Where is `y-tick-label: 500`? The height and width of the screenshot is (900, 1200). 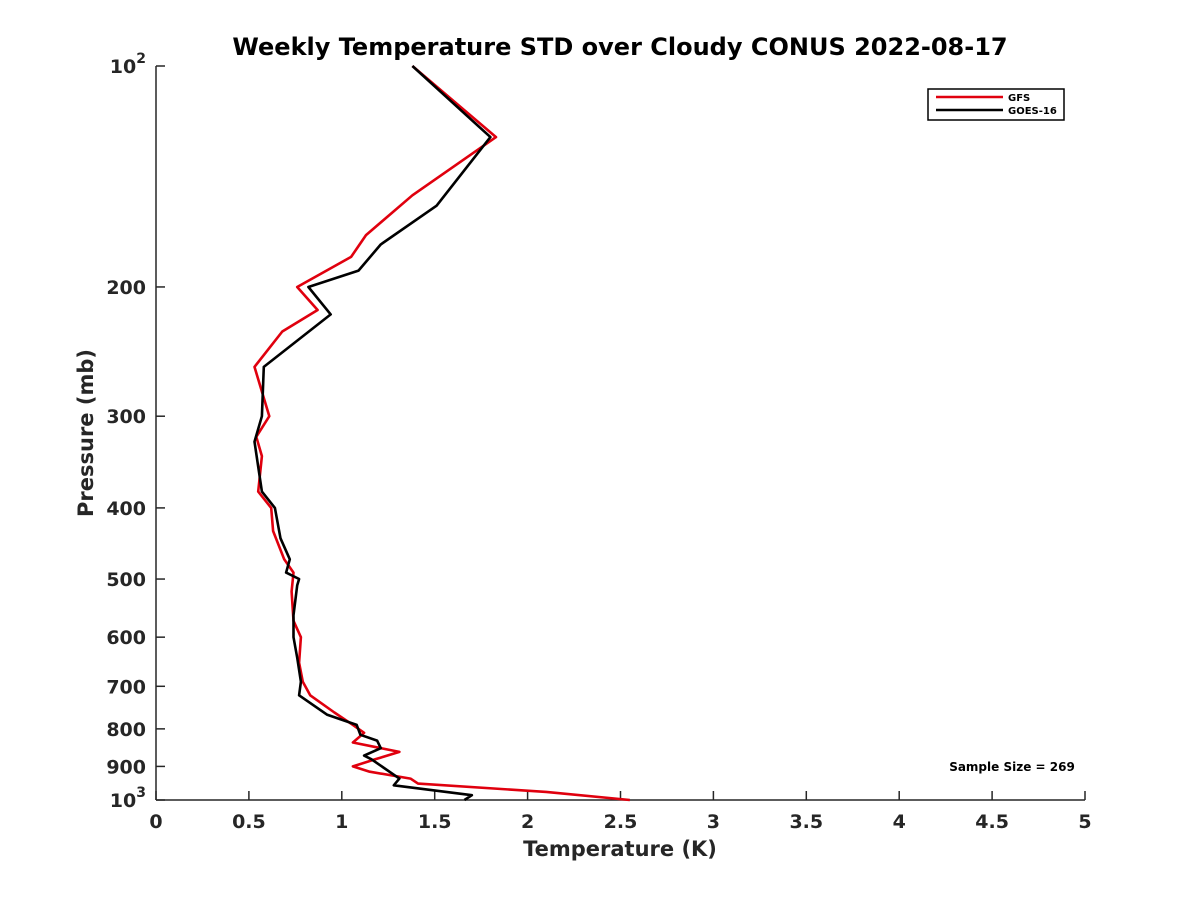
y-tick-label: 500 is located at coordinates (126, 580).